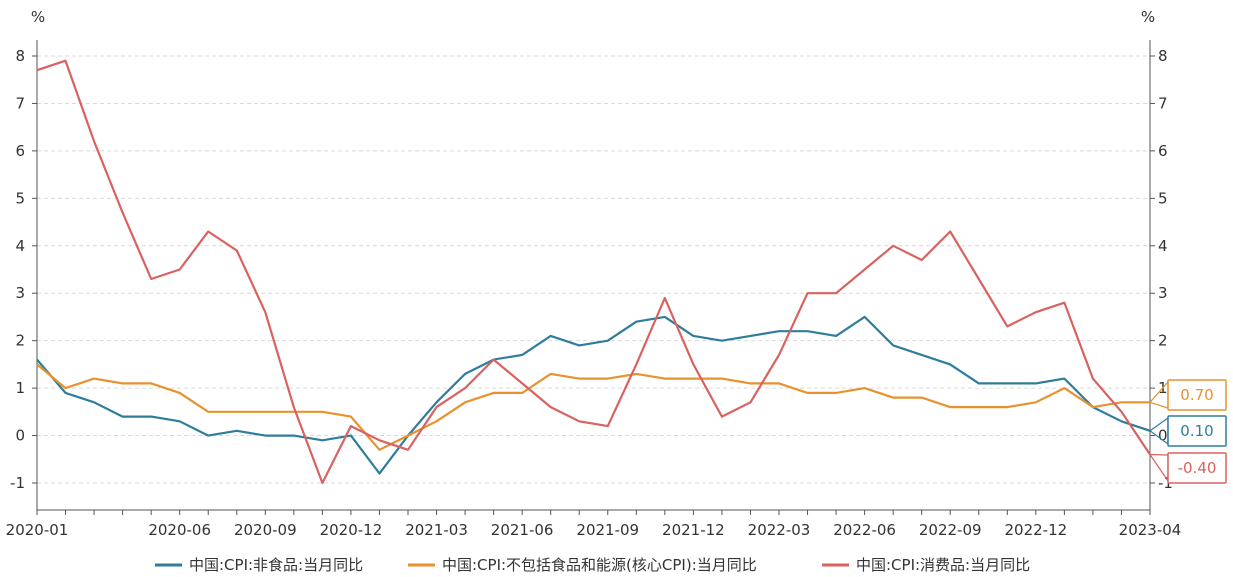 This screenshot has width=1233, height=577. What do you see at coordinates (864, 530) in the screenshot?
I see `x-tick-label: 2022-06` at bounding box center [864, 530].